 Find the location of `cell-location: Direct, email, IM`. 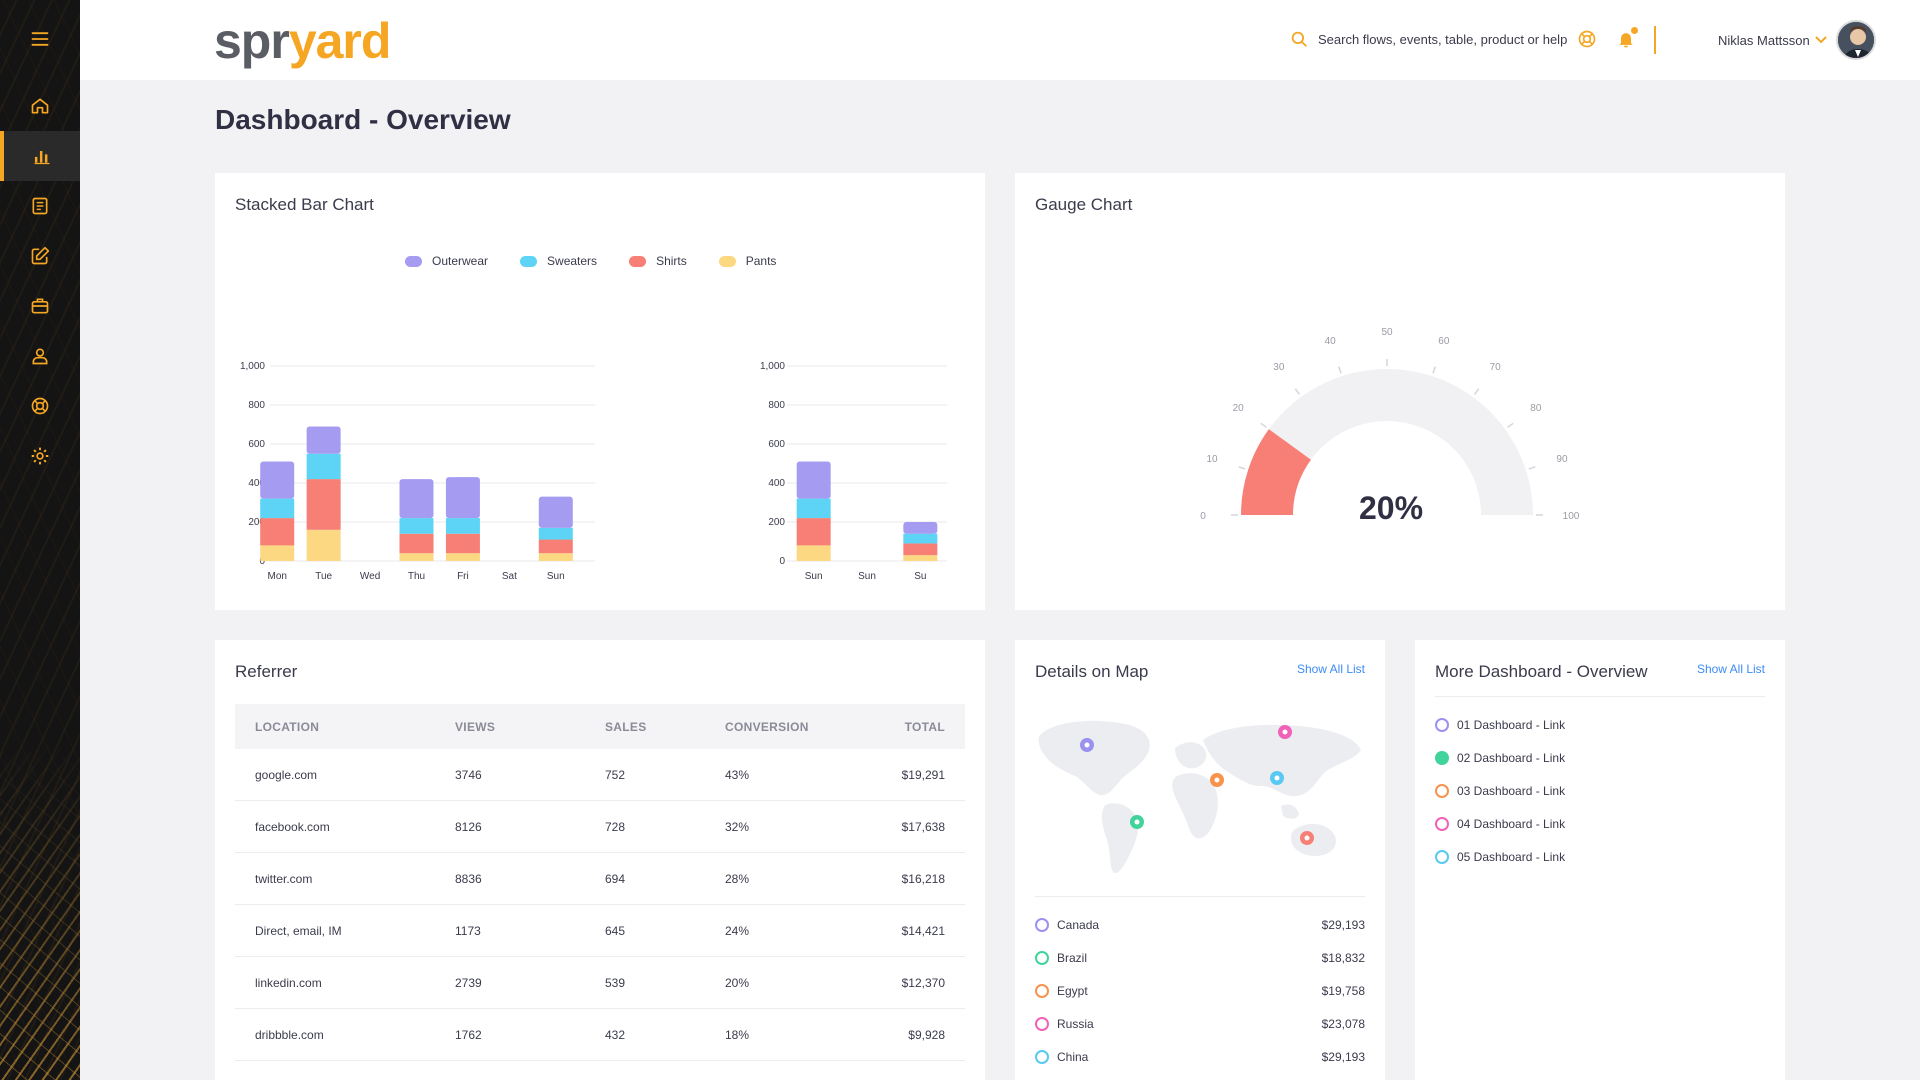

cell-location: Direct, email, IM is located at coordinates (298, 930).